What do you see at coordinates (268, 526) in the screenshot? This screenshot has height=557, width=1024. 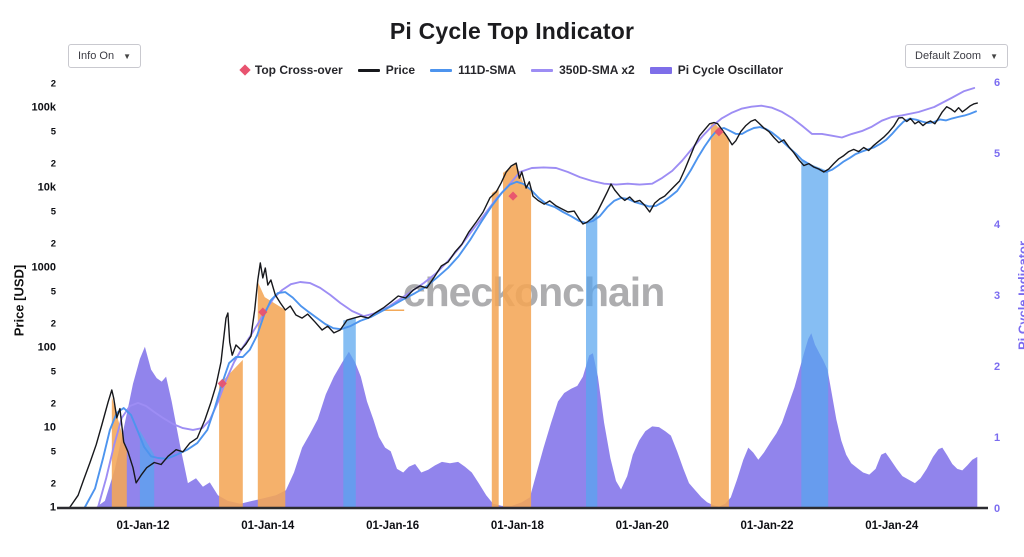 I see `x-tick-label: 01-Jan-14` at bounding box center [268, 526].